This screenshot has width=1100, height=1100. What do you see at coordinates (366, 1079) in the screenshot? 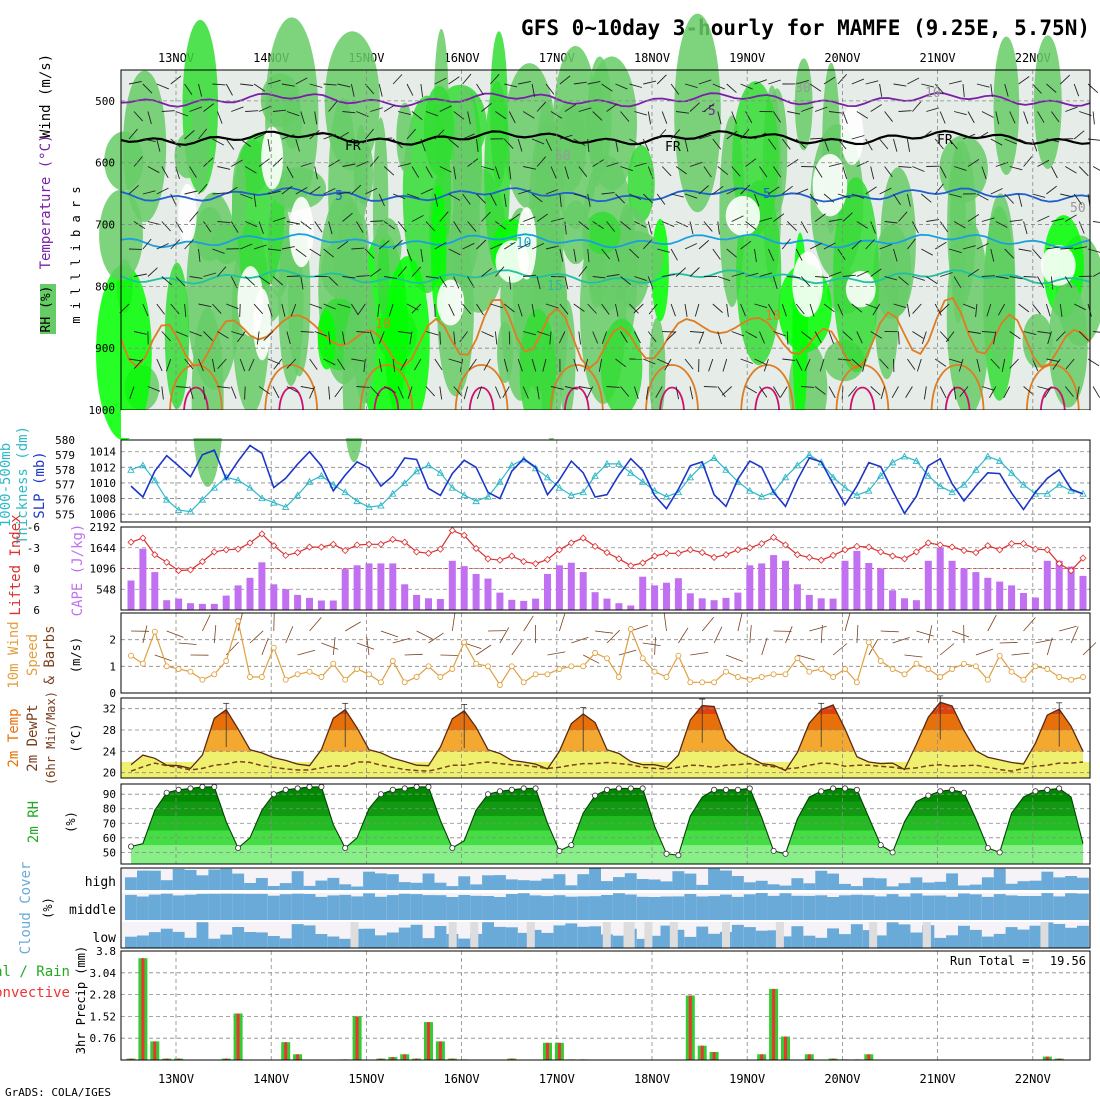
I see `bottom-day-label: 15NOV` at bounding box center [366, 1079].